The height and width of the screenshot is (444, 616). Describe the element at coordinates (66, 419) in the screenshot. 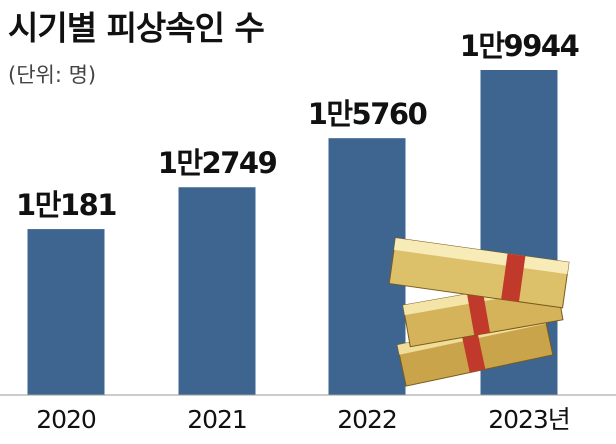

I see `x-tick-label: 2020` at that location.